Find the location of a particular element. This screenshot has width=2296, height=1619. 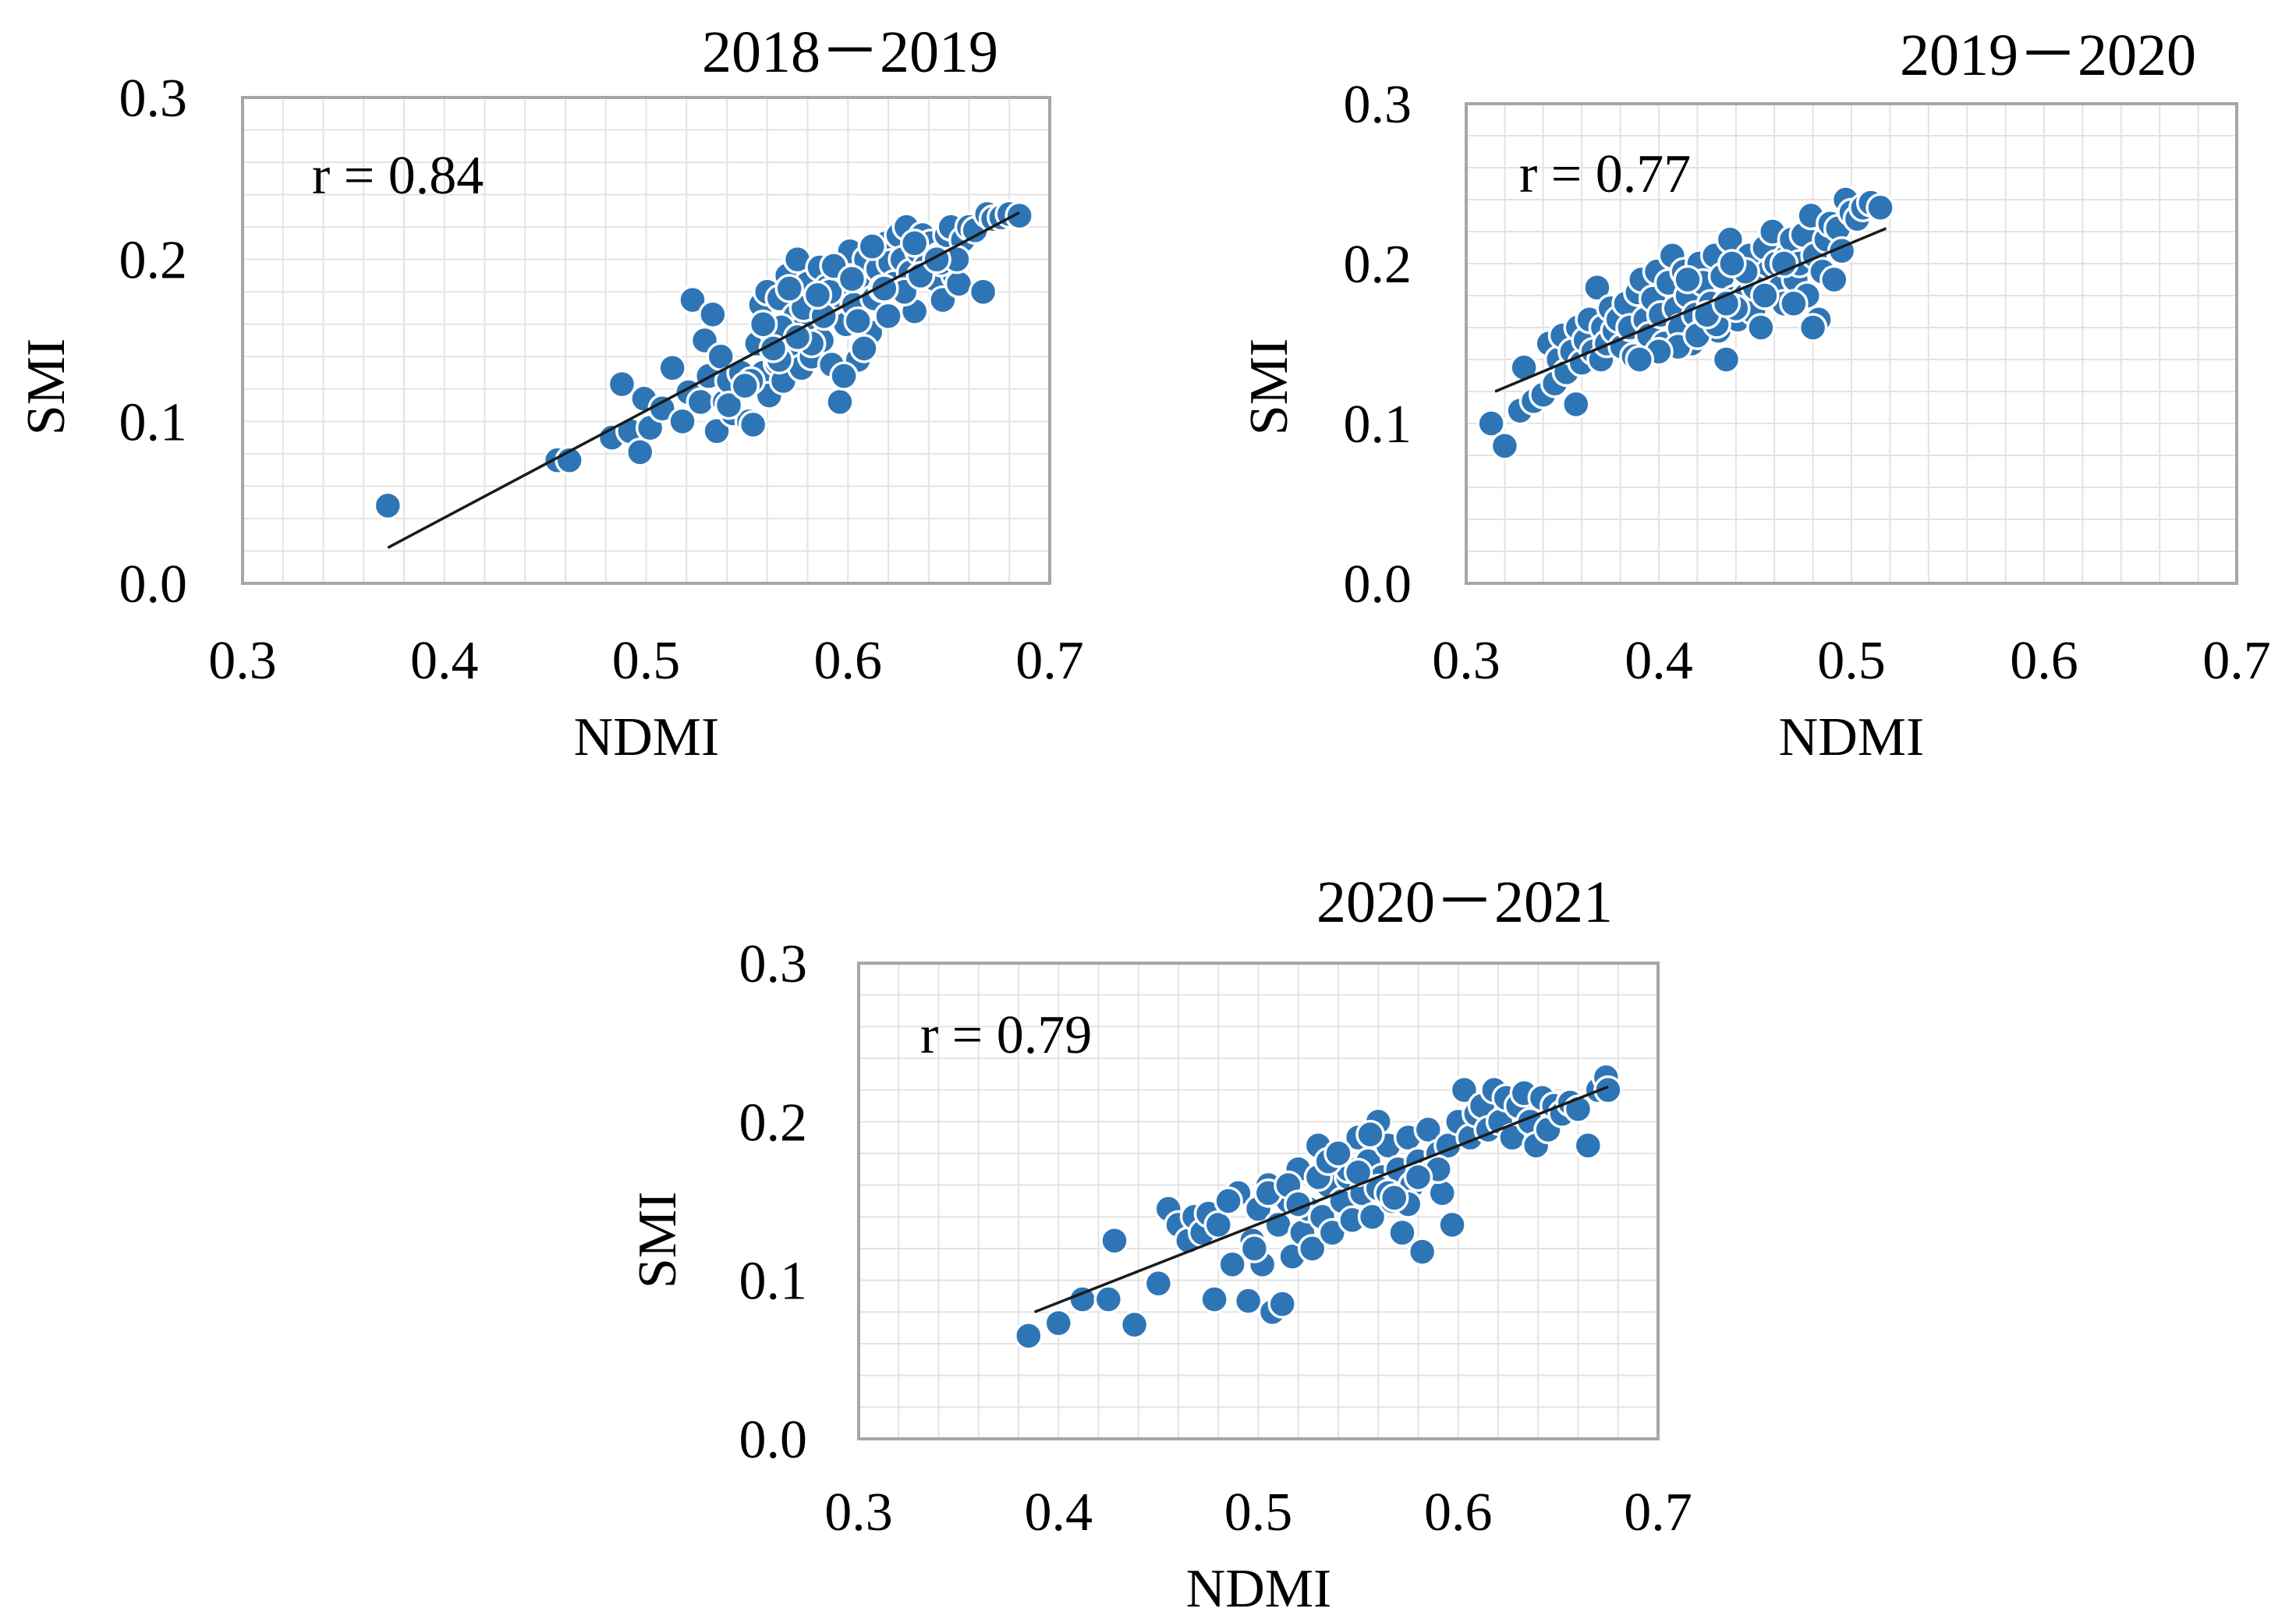

chart-title: 2020－2021 is located at coordinates (1464, 902).